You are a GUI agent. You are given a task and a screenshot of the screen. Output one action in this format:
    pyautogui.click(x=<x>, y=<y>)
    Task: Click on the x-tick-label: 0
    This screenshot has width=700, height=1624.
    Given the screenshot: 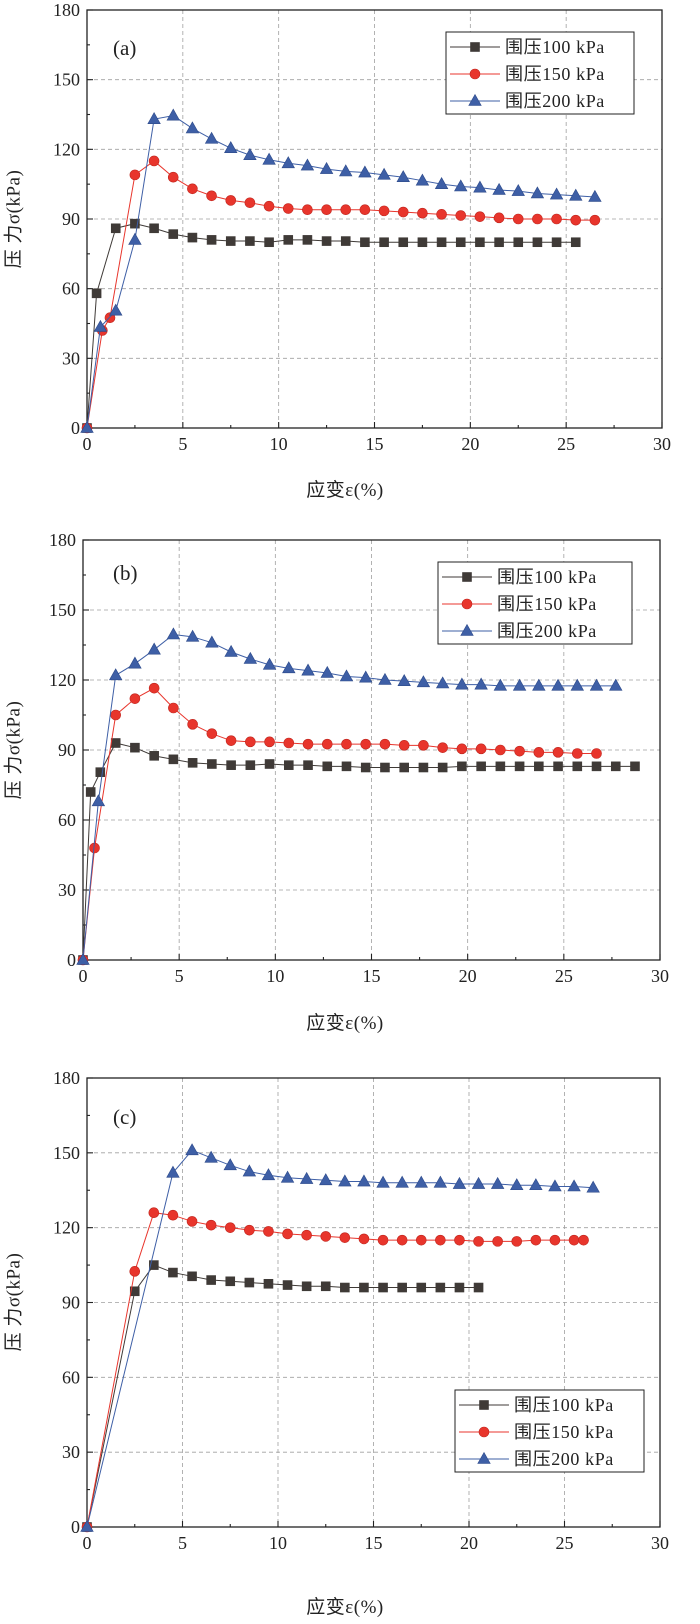 What is the action you would take?
    pyautogui.click(x=87, y=1543)
    